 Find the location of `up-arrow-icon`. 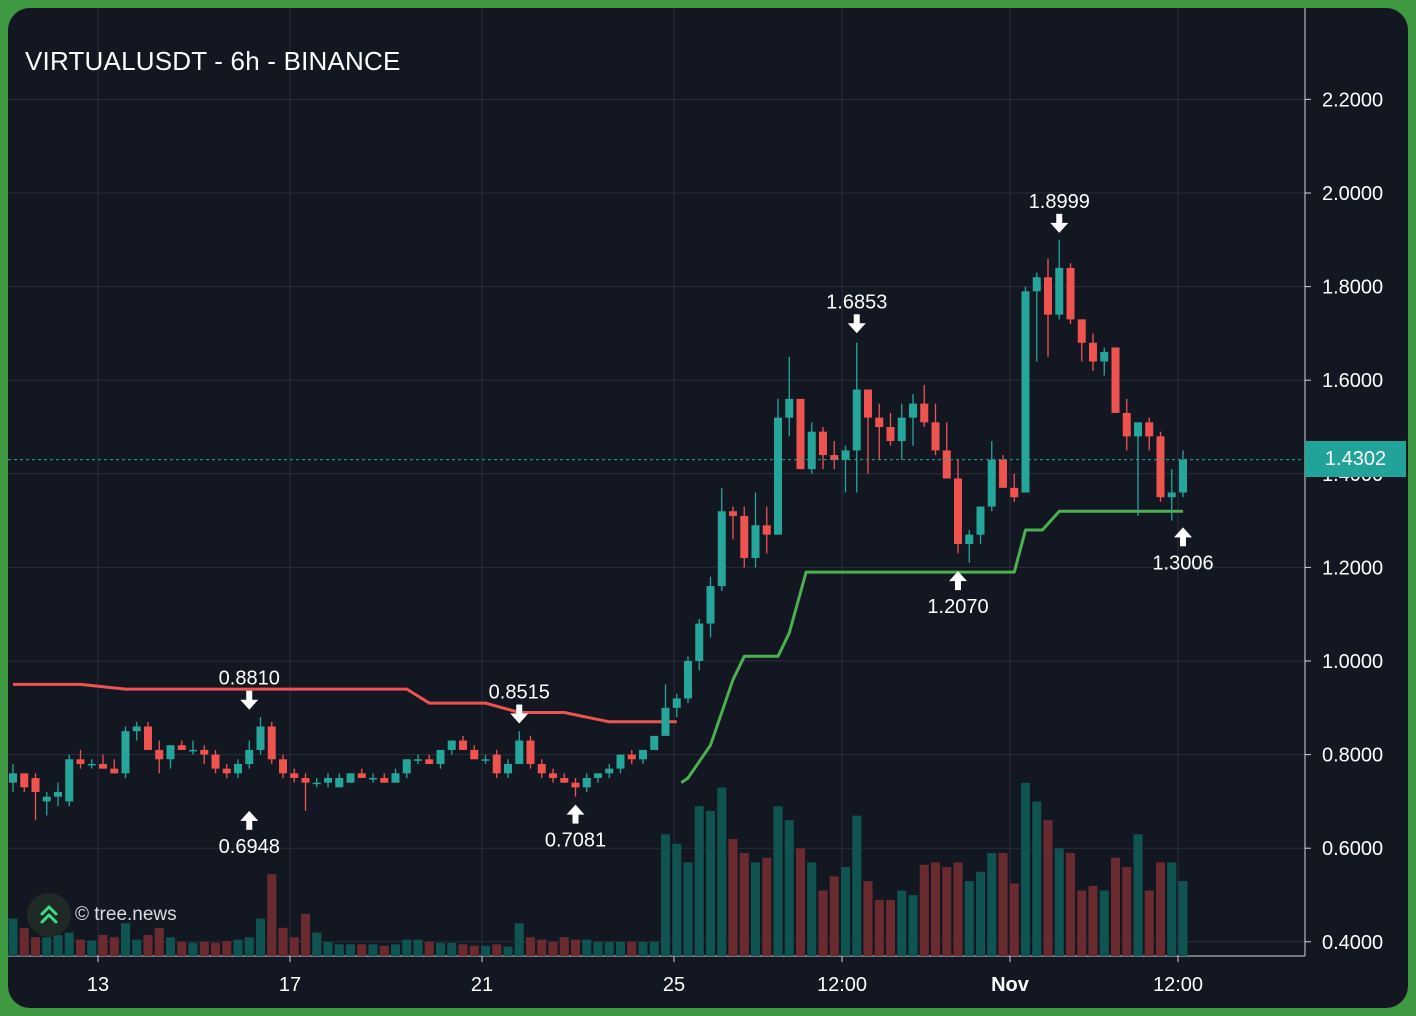

up-arrow-icon is located at coordinates (249, 815).